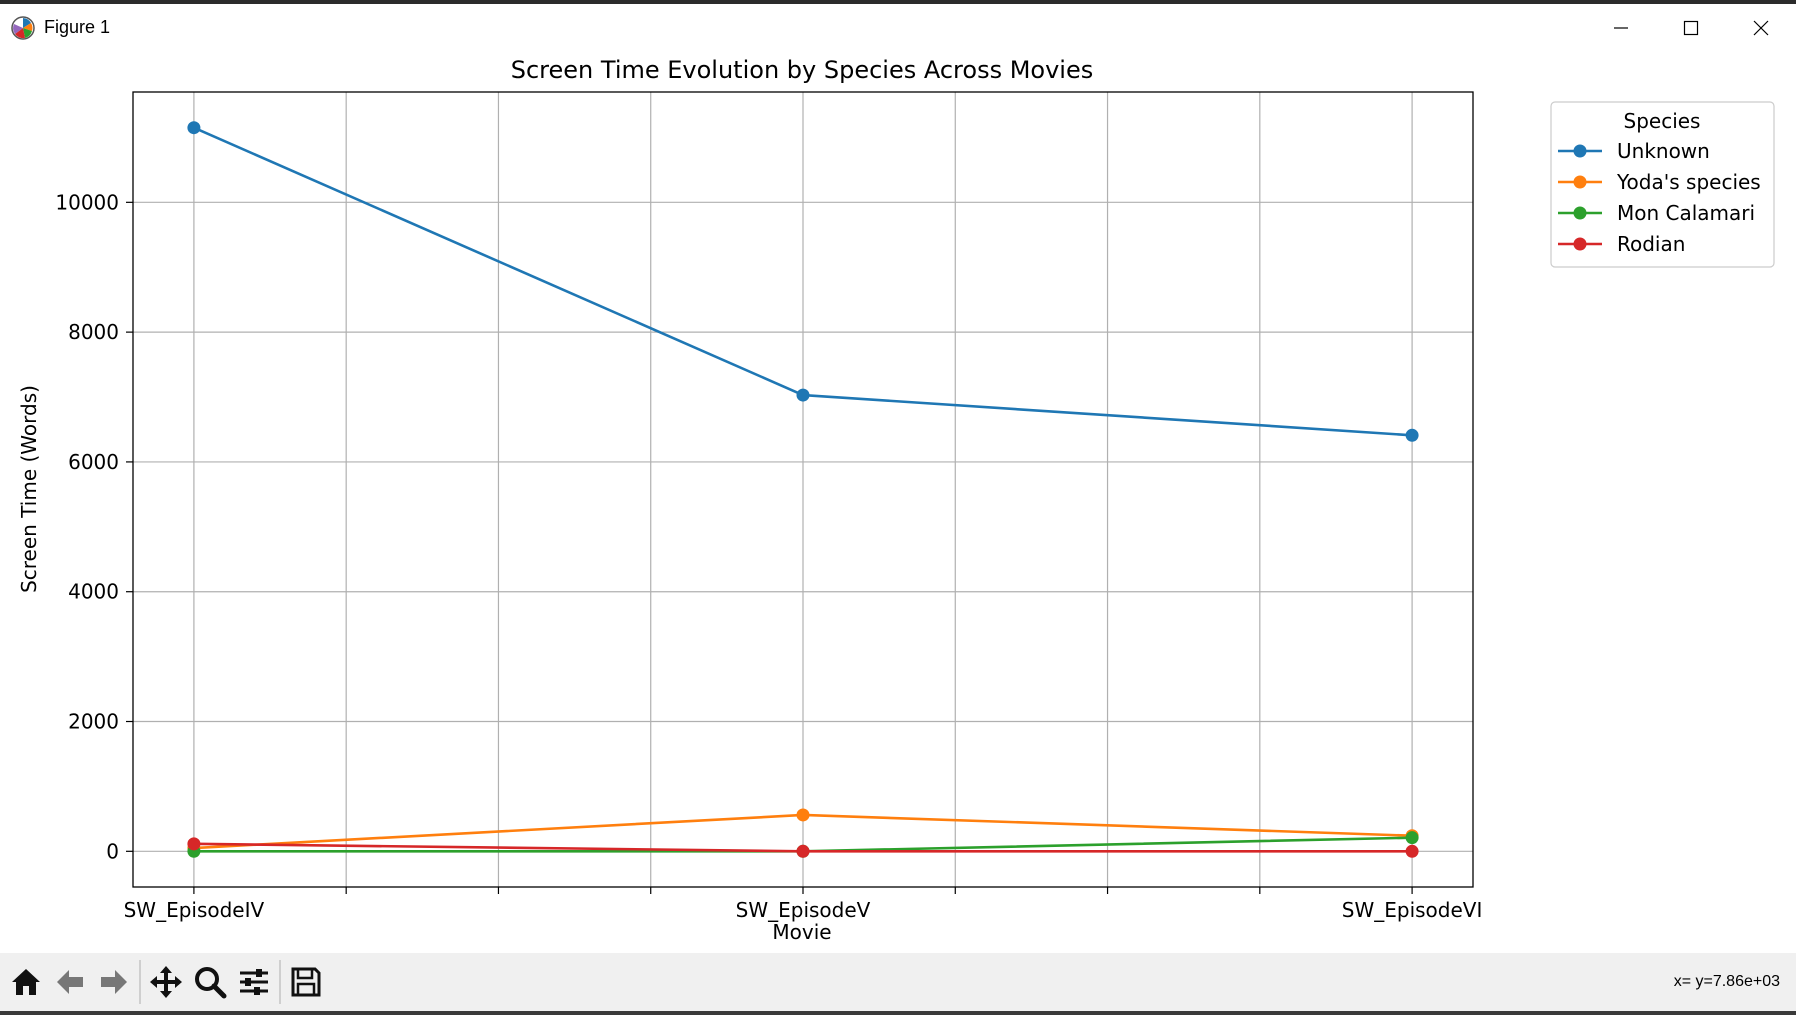  Describe the element at coordinates (1686, 213) in the screenshot. I see `legend-label: Mon Calamari` at that location.